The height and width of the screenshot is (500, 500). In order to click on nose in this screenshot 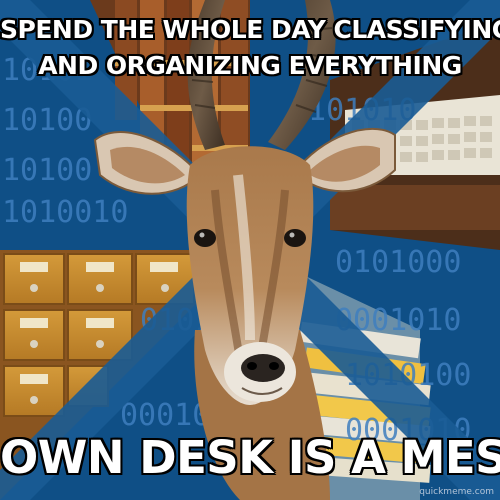, I will do `click(263, 368)`.